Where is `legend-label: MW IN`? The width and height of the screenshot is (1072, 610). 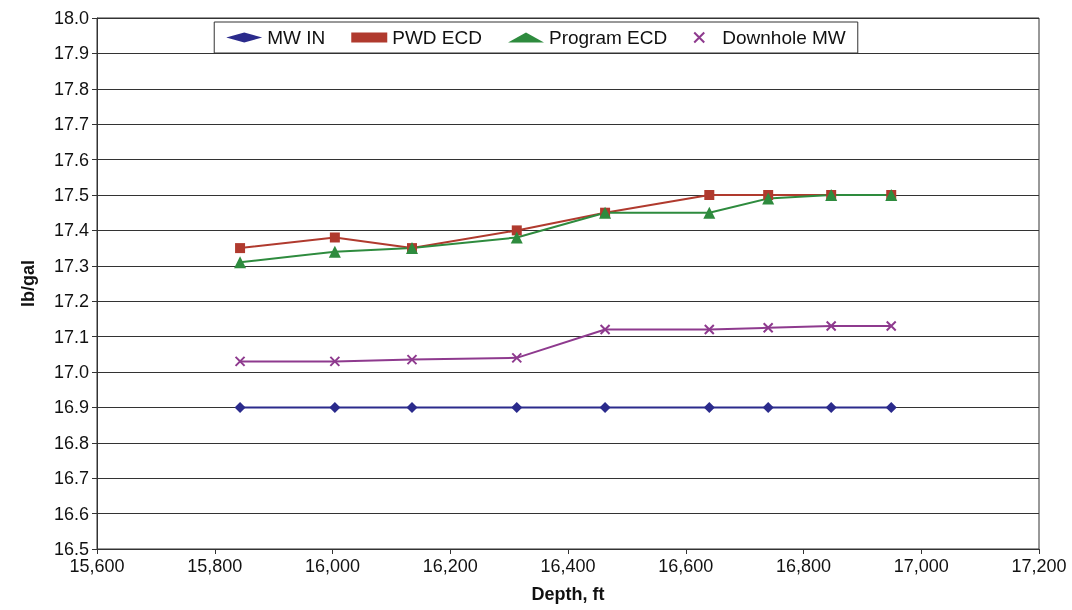 legend-label: MW IN is located at coordinates (296, 37).